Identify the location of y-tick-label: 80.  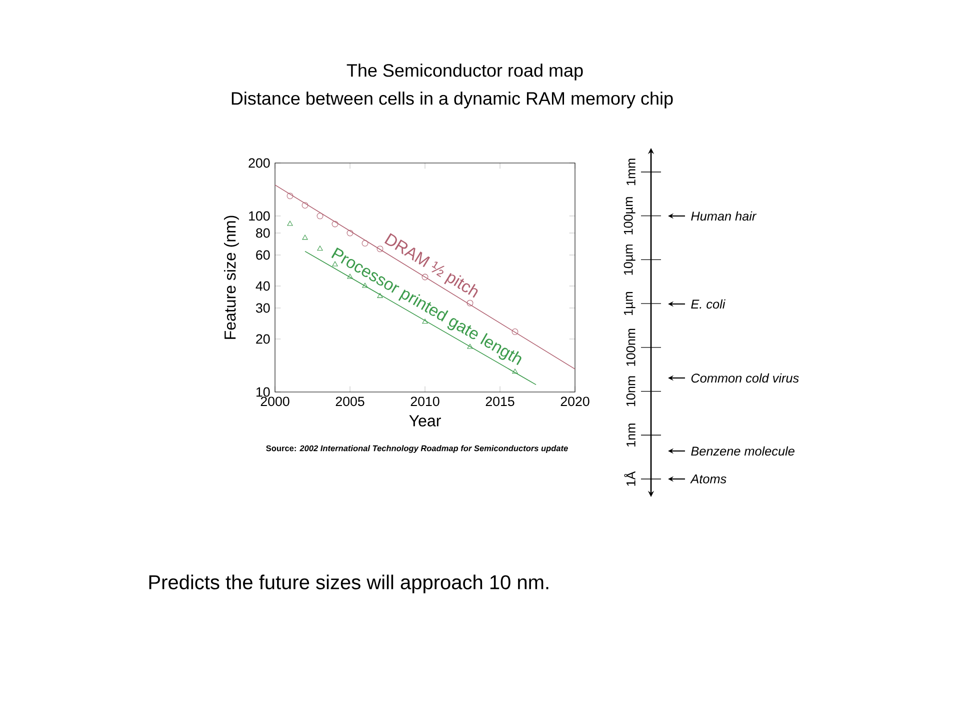
(263, 233).